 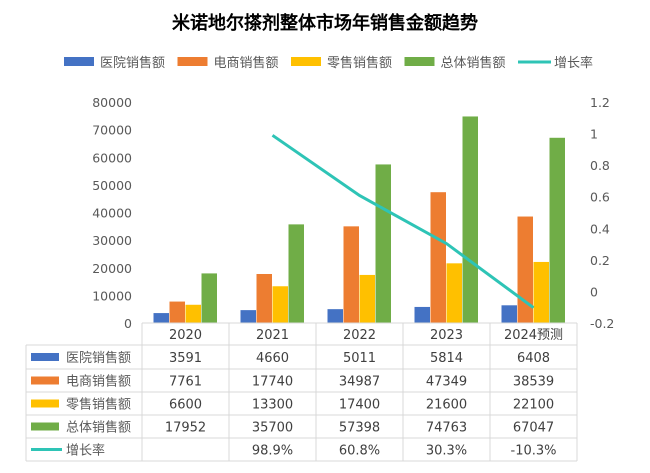 What do you see at coordinates (112, 130) in the screenshot?
I see `y-left-tick: 70000` at bounding box center [112, 130].